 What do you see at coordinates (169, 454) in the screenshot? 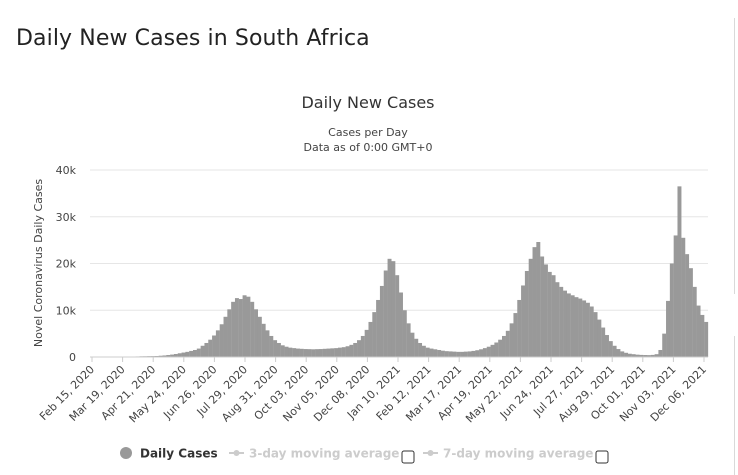
I see `legend-item-daily-cases: Daily Cases` at bounding box center [169, 454].